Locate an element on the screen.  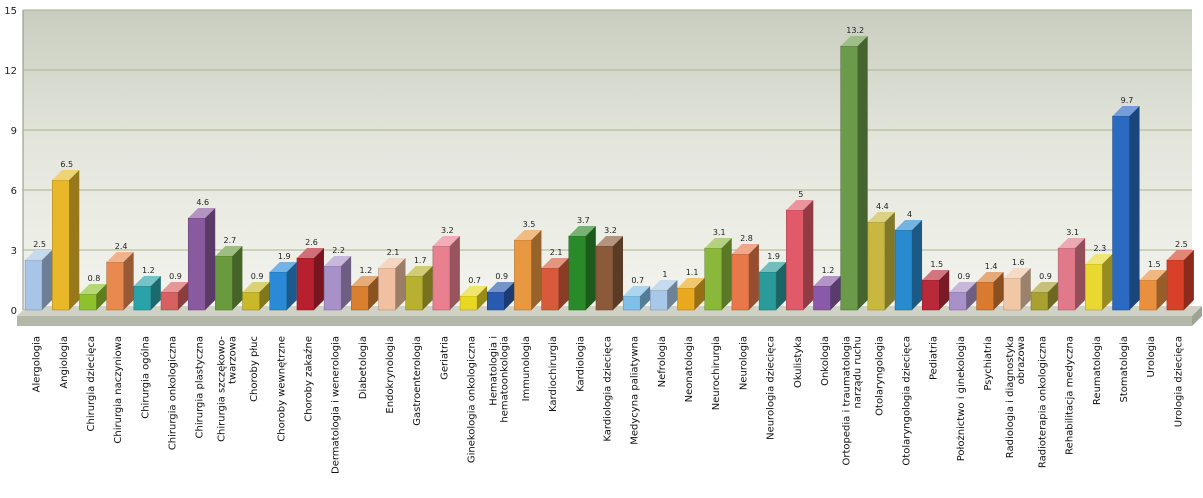
data-label: 4.4 is located at coordinates (882, 206).